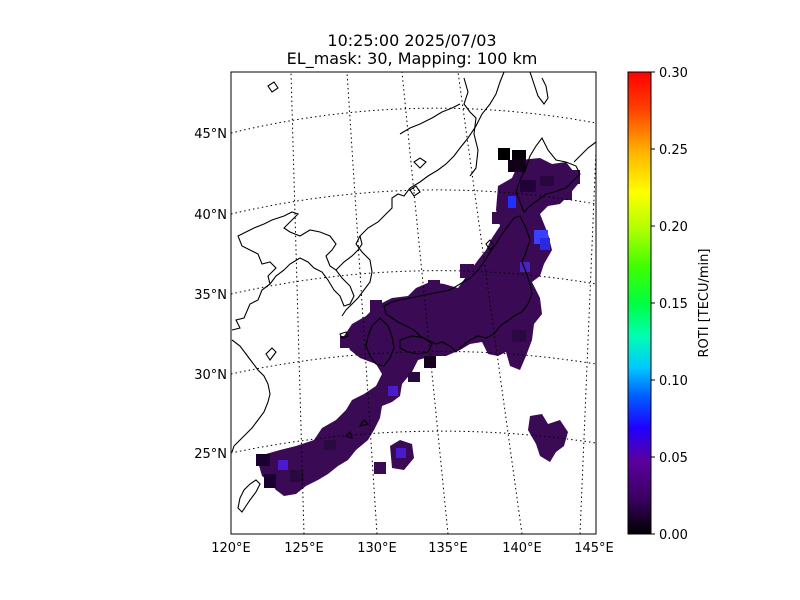  I want to click on coastline-honshu, so click(458, 284).